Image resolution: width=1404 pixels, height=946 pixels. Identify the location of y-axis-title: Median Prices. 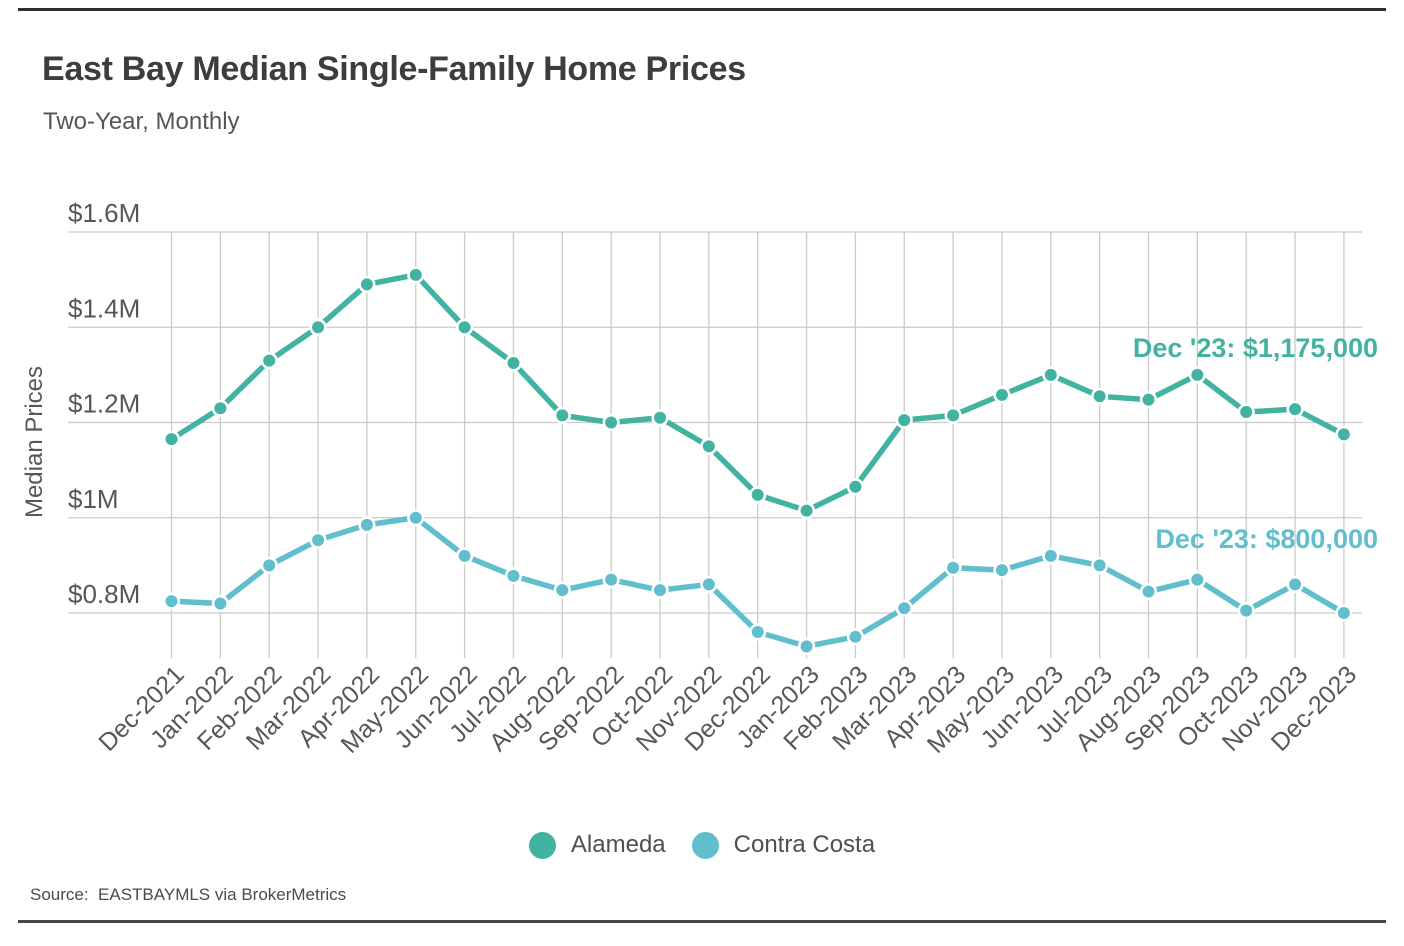
(34, 442).